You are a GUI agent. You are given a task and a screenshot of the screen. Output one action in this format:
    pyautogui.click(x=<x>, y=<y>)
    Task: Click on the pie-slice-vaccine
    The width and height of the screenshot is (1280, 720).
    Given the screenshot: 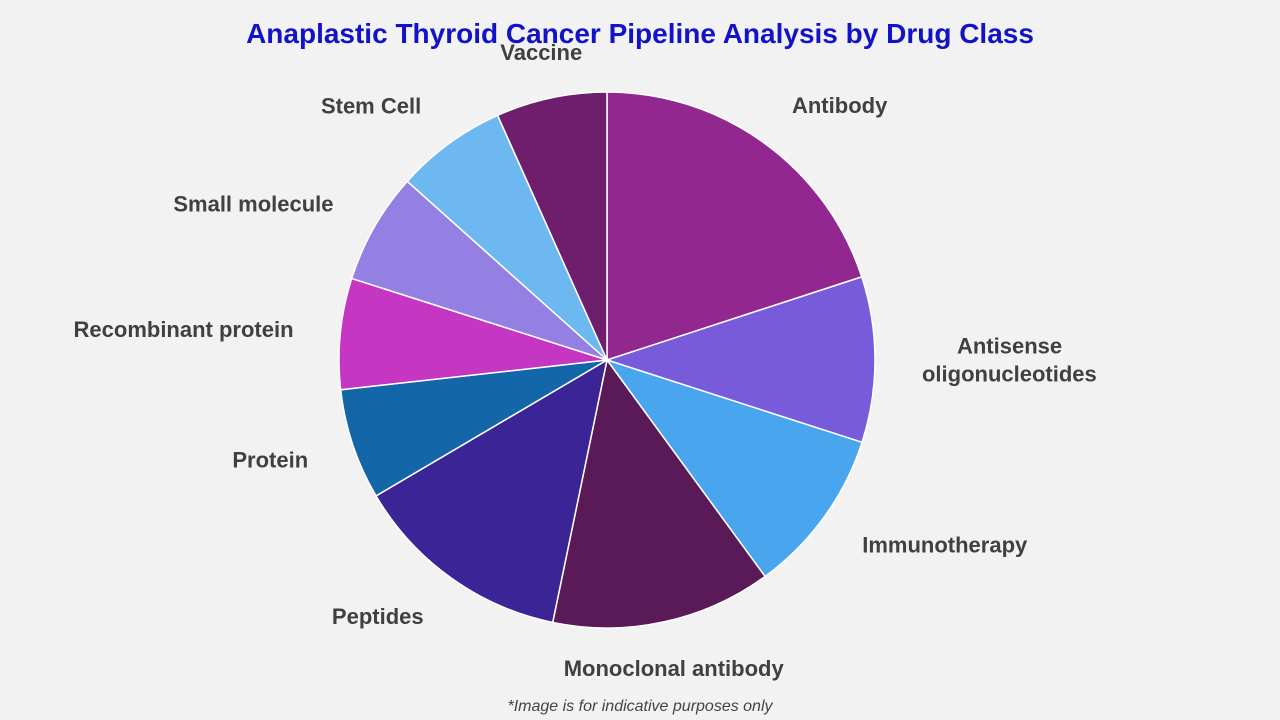 What is the action you would take?
    pyautogui.click(x=552, y=226)
    